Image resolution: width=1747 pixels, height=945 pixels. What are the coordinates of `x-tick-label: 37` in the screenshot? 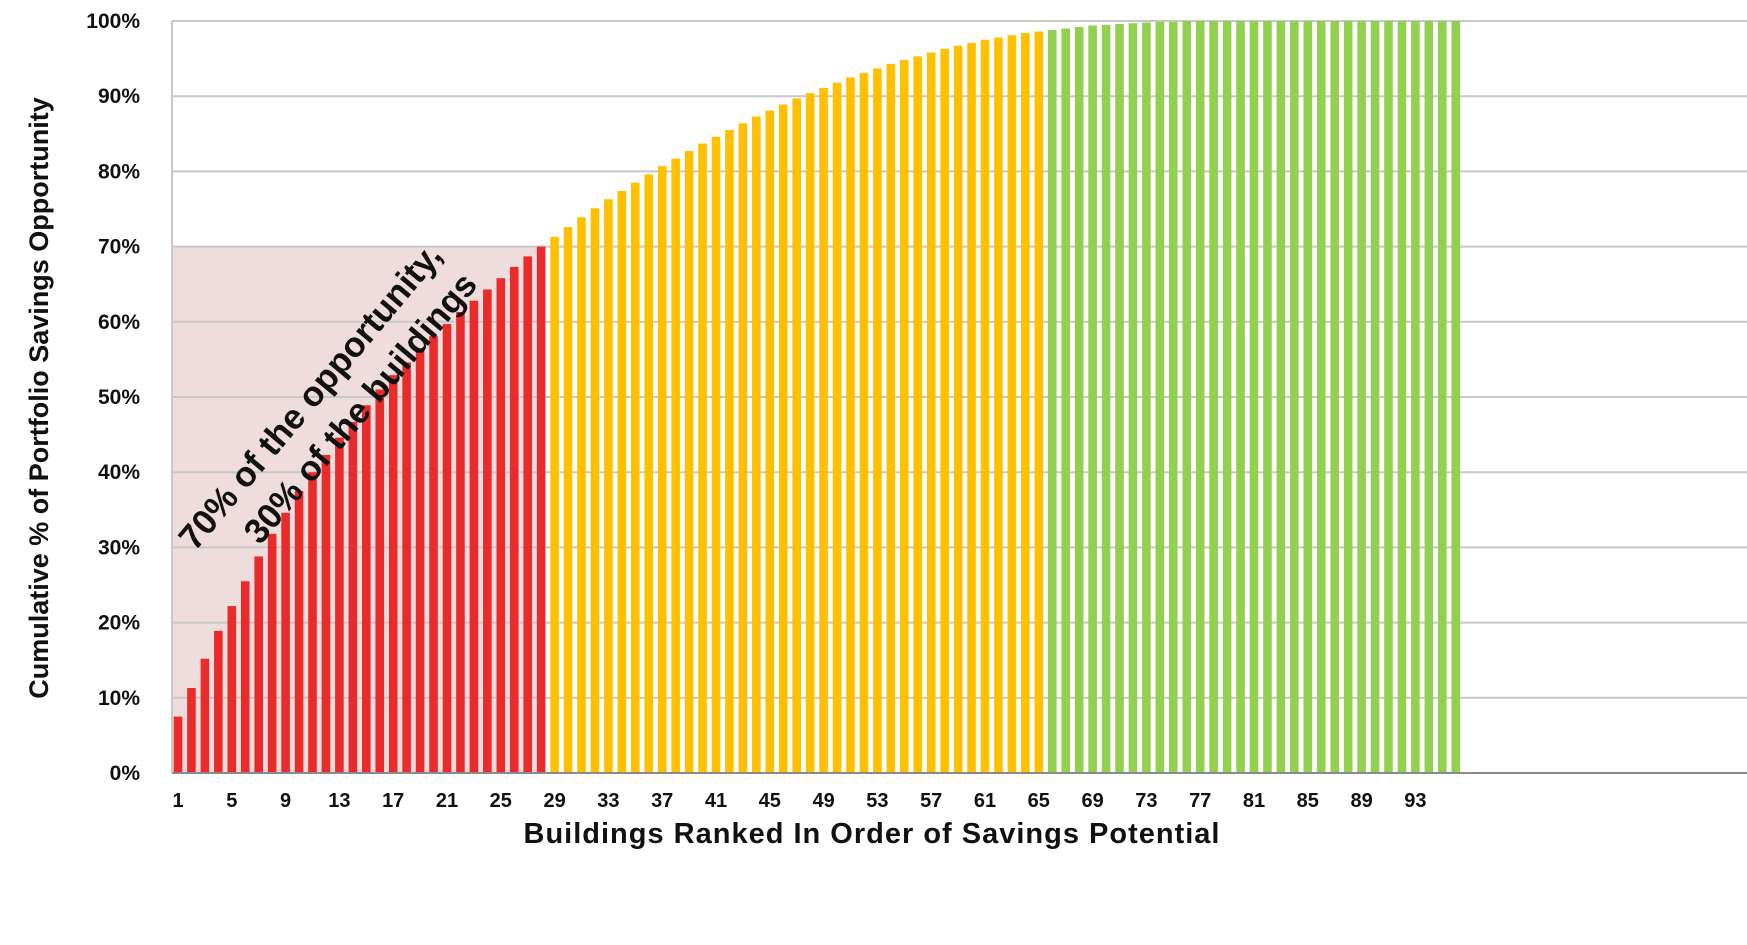 It's located at (662, 801).